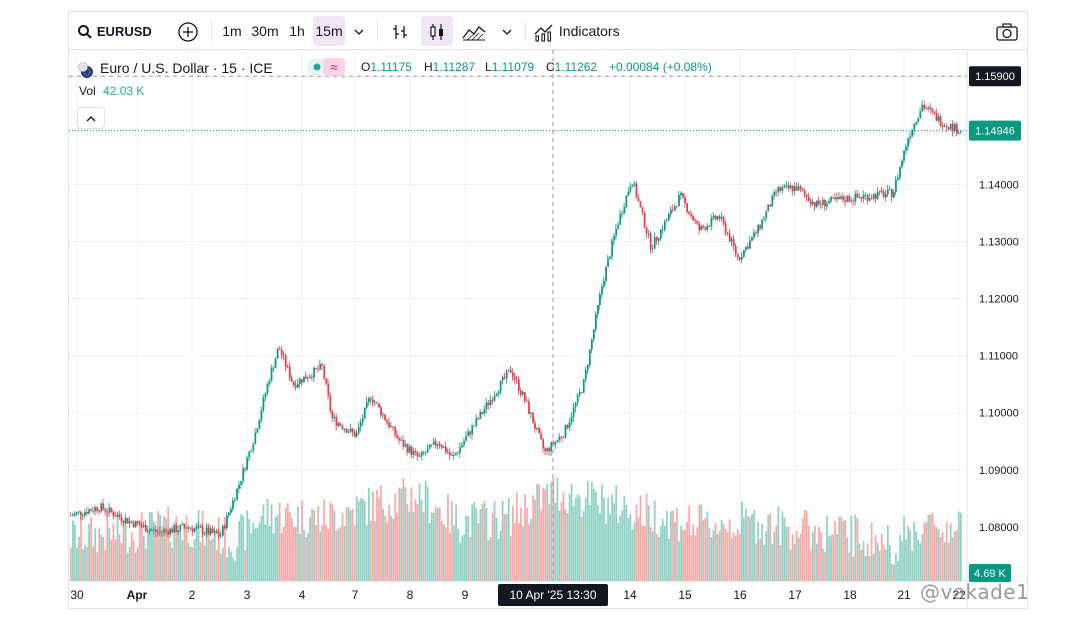  I want to click on market-status-badge, so click(317, 67).